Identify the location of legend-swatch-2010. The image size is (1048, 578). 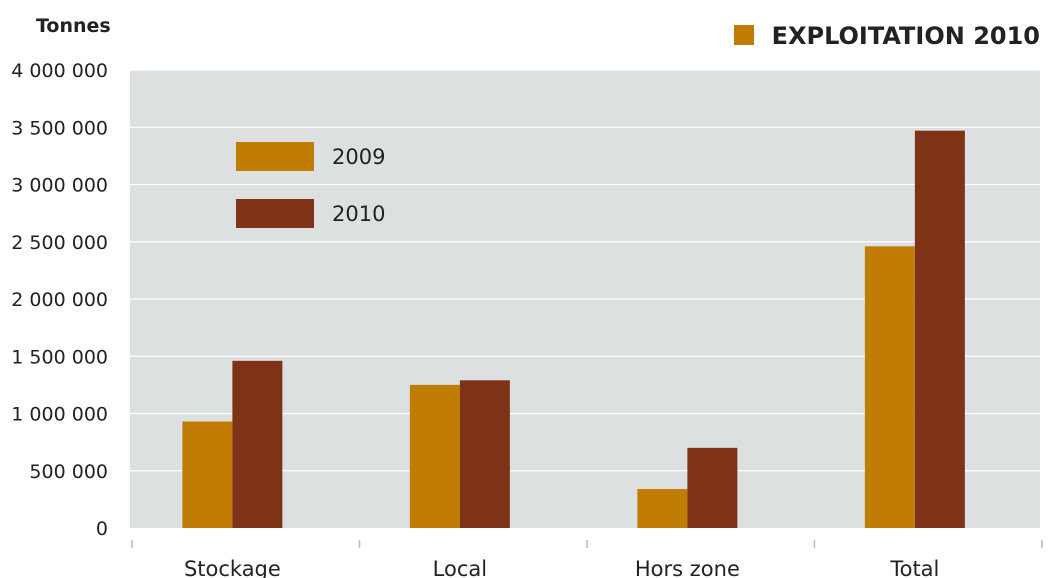
(275, 213).